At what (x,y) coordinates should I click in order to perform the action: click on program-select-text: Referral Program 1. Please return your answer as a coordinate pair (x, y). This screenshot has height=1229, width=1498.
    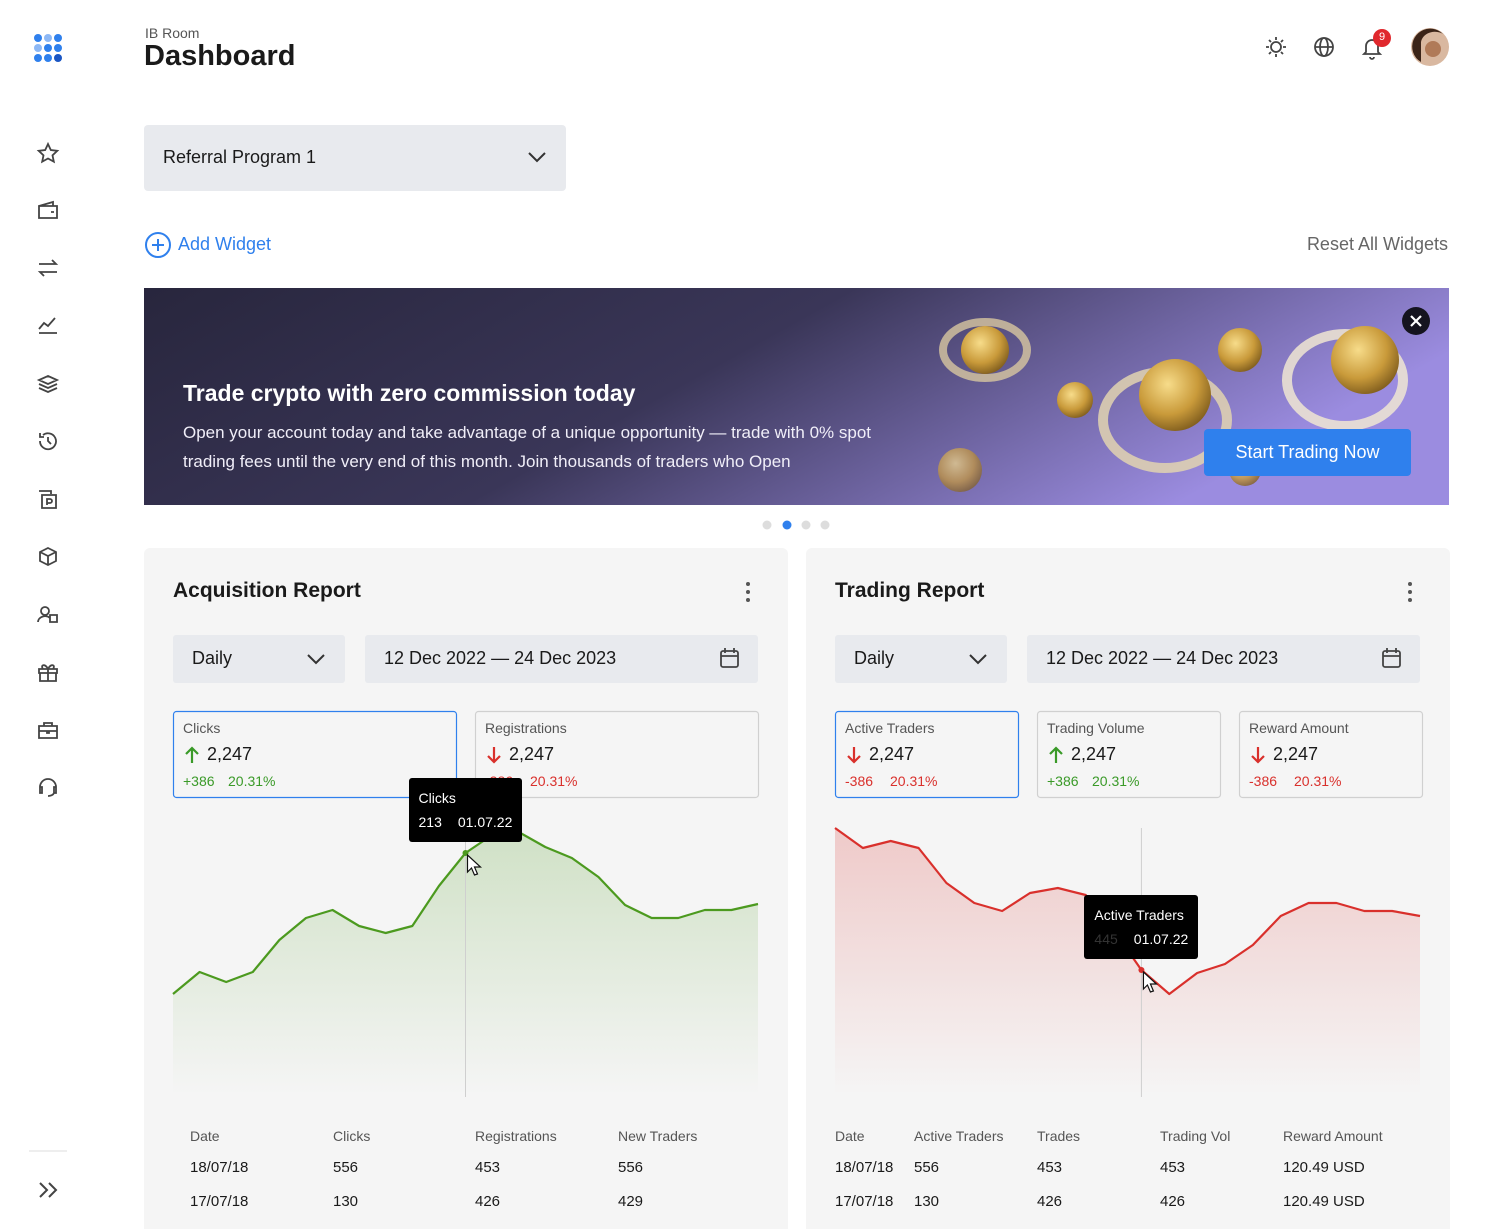
    Looking at the image, I should click on (240, 157).